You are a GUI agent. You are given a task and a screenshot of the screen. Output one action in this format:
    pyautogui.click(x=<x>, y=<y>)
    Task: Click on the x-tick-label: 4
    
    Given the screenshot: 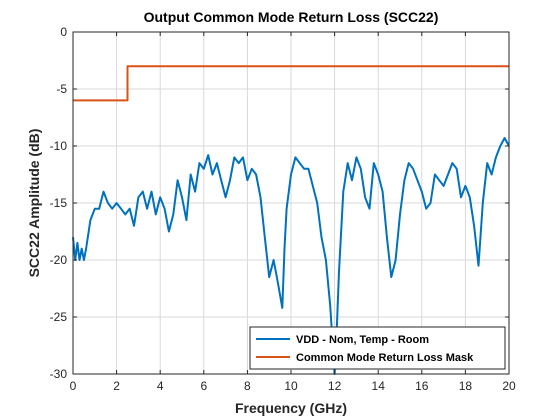 What is the action you would take?
    pyautogui.click(x=160, y=386)
    